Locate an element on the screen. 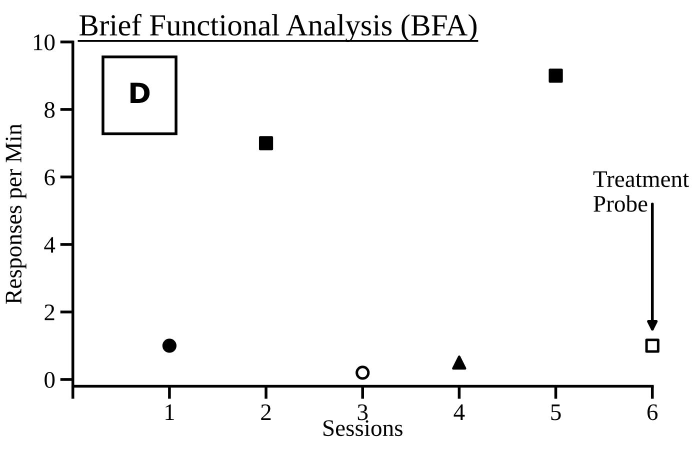  y-tick-label: 4 is located at coordinates (50, 245).